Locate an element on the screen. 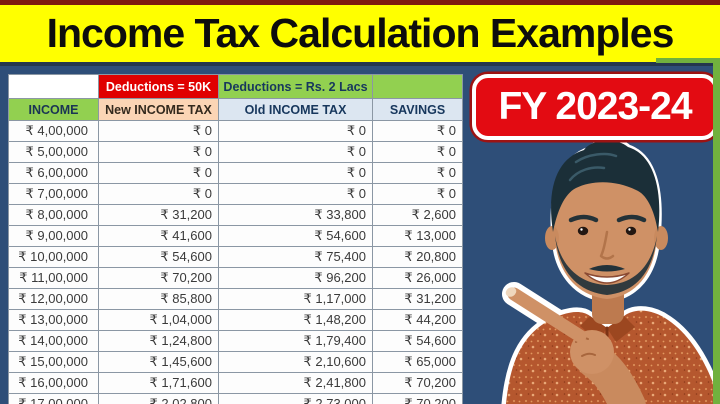  table-row: ₹ 16,00,000 ₹ 1,71,600 ₹ 2,41,800 ₹ 70,200 is located at coordinates (235, 383).